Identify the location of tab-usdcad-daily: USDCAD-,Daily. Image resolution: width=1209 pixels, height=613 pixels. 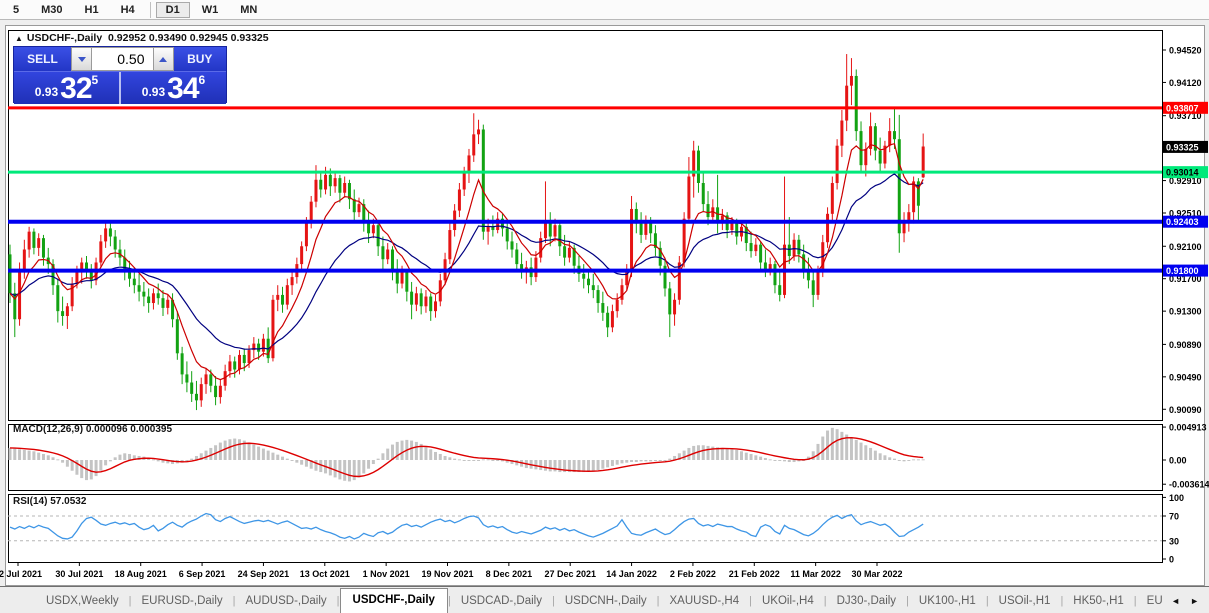
(501, 600).